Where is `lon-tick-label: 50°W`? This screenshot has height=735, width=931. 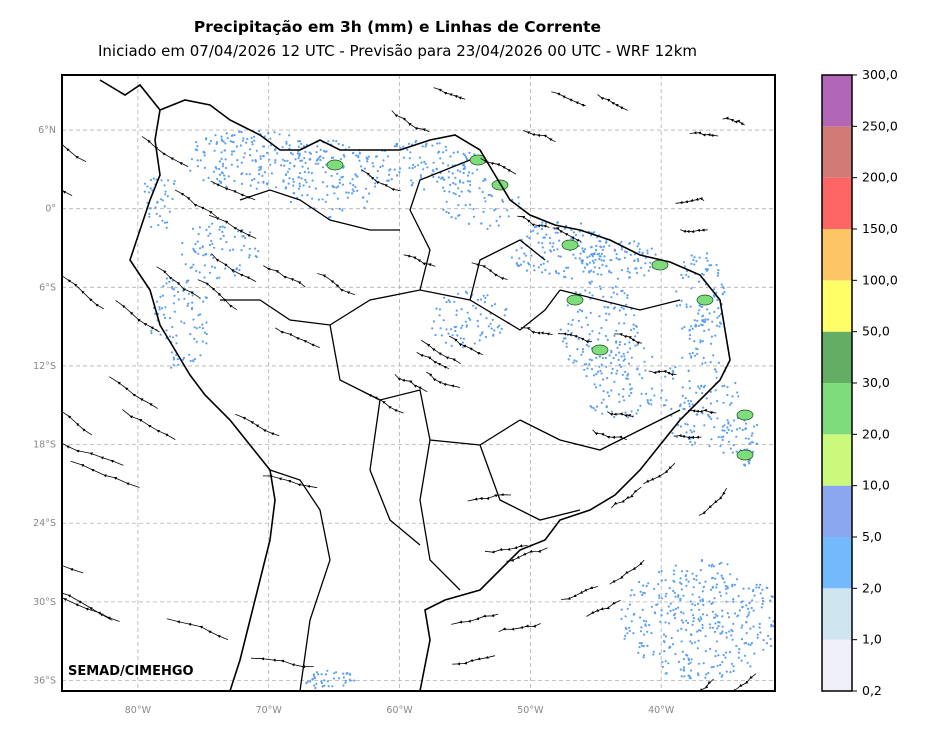
lon-tick-label: 50°W is located at coordinates (530, 710).